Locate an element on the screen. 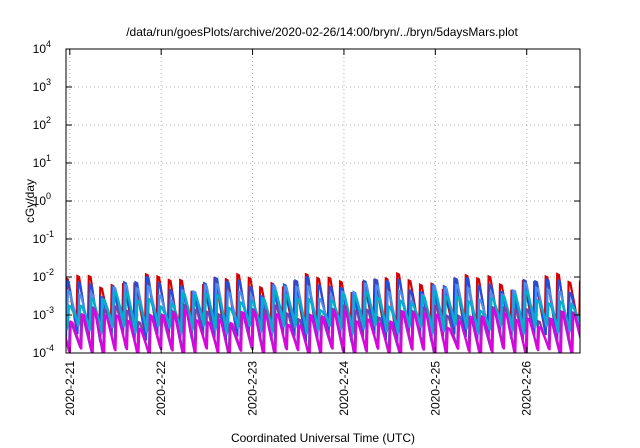  x-tick-label: 2020-2-25 is located at coordinates (435, 388).